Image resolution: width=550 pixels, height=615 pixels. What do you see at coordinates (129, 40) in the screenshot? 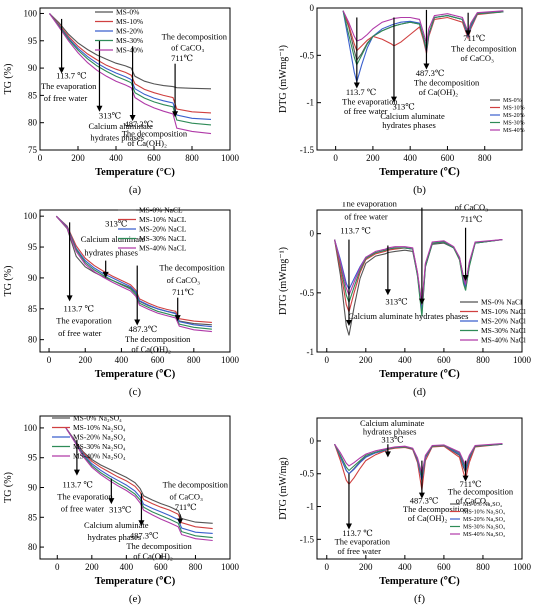
I see `legend-label: MS-30%` at bounding box center [129, 40].